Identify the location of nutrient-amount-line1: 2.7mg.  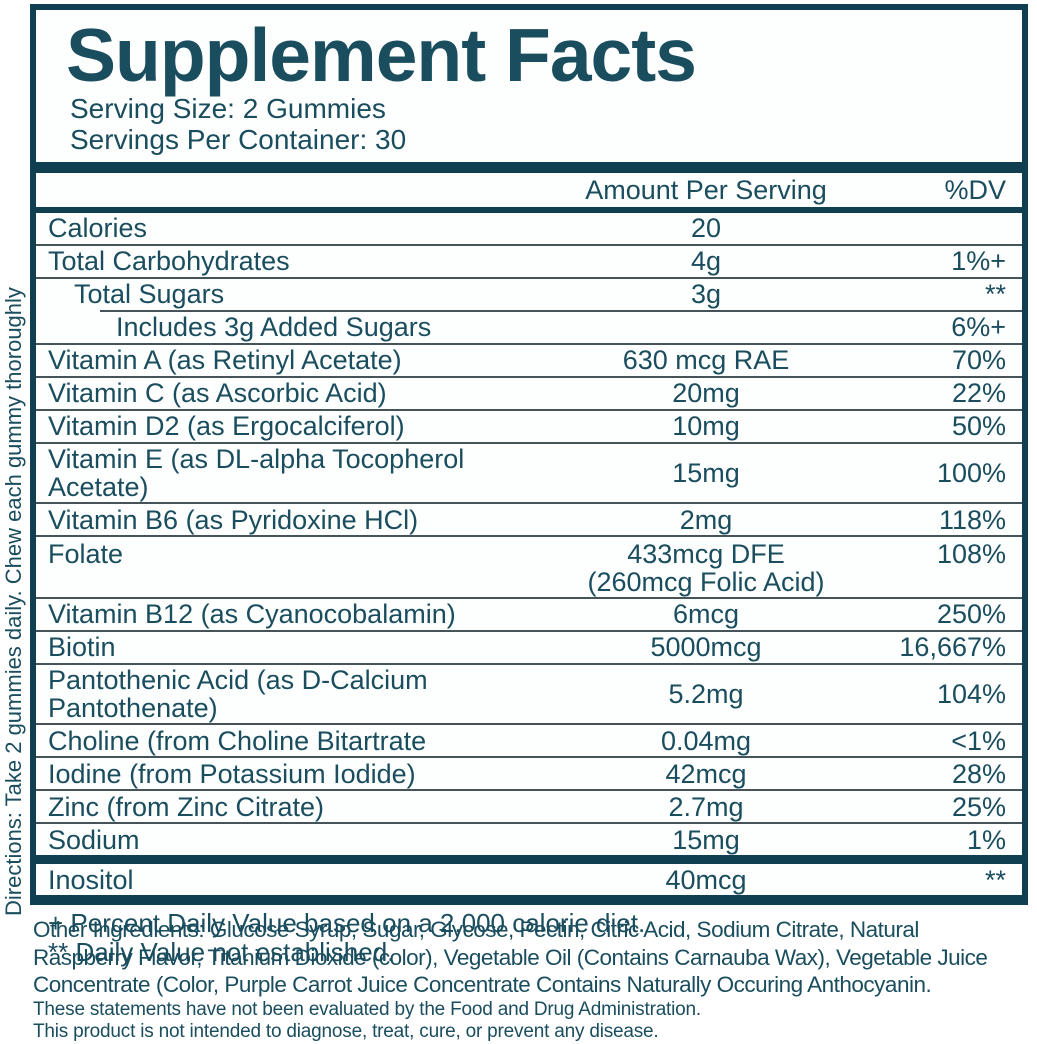
(706, 806).